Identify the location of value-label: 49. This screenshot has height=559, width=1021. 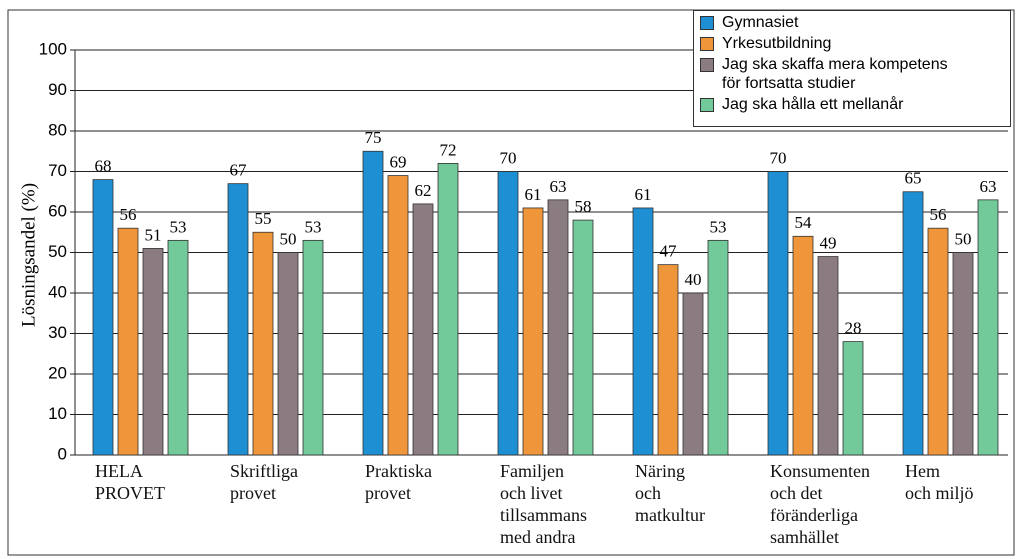
(828, 242).